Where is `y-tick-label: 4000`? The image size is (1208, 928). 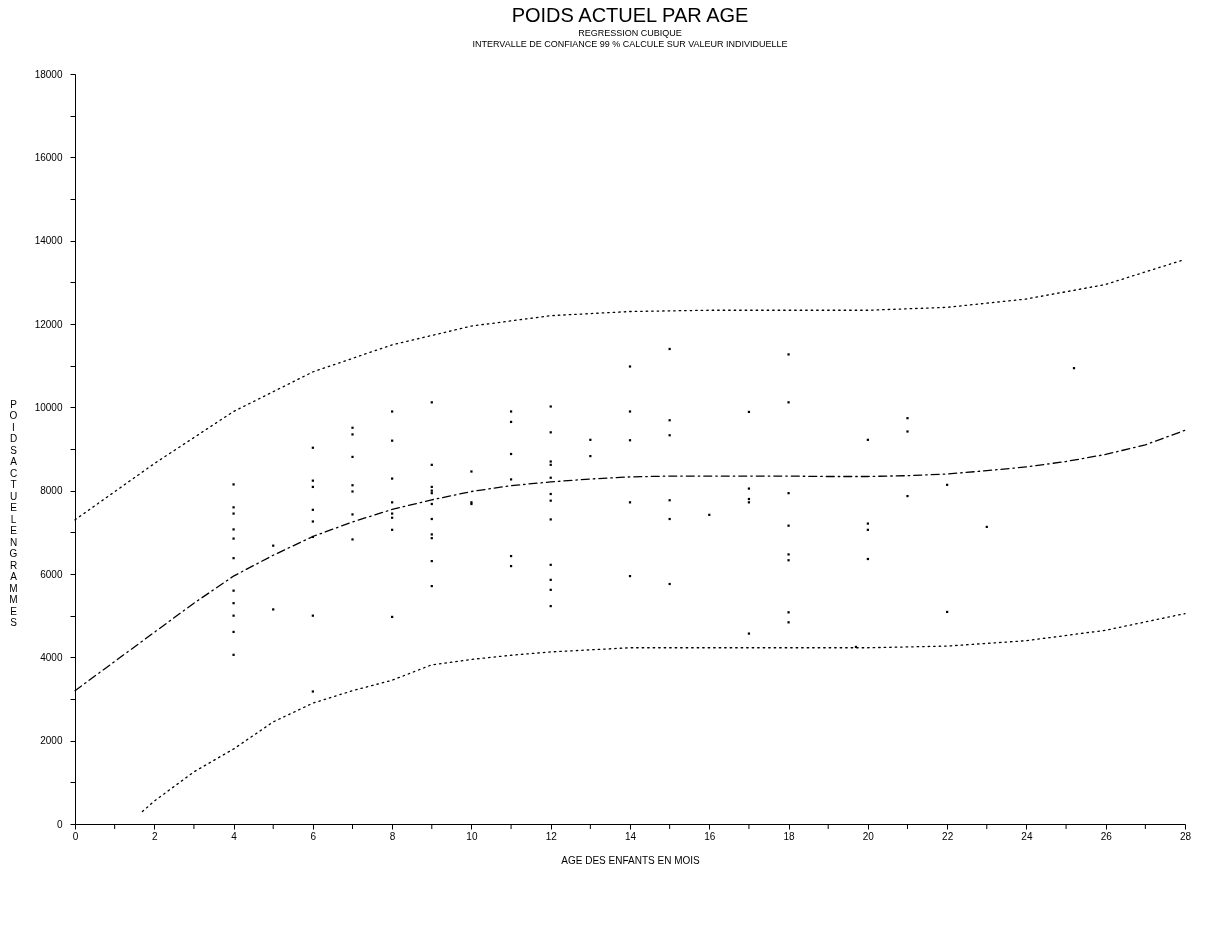 y-tick-label: 4000 is located at coordinates (51, 657).